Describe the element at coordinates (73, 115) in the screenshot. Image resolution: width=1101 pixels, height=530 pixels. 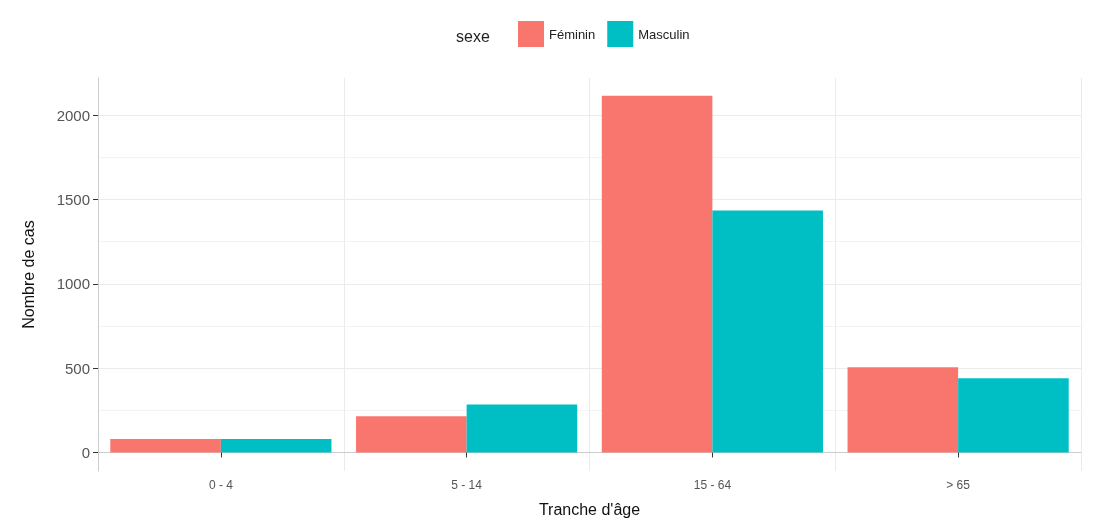
I see `y-tick-label: 2000` at that location.